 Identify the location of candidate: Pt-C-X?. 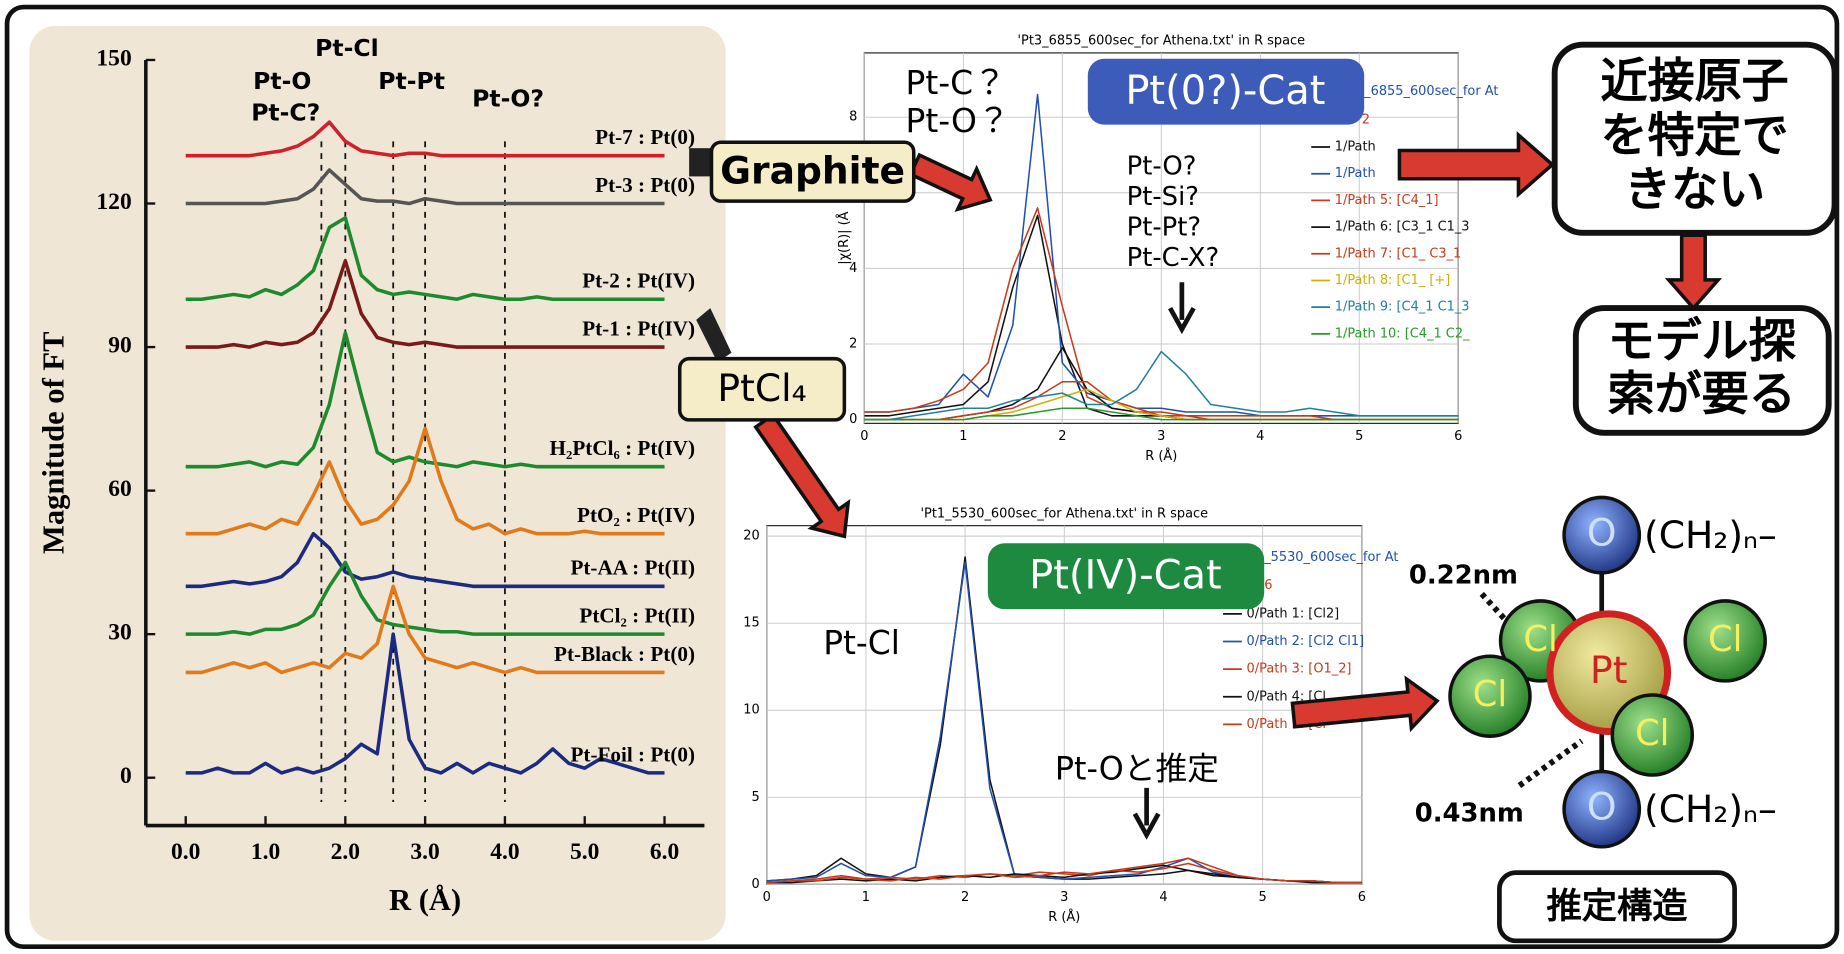
(1173, 258).